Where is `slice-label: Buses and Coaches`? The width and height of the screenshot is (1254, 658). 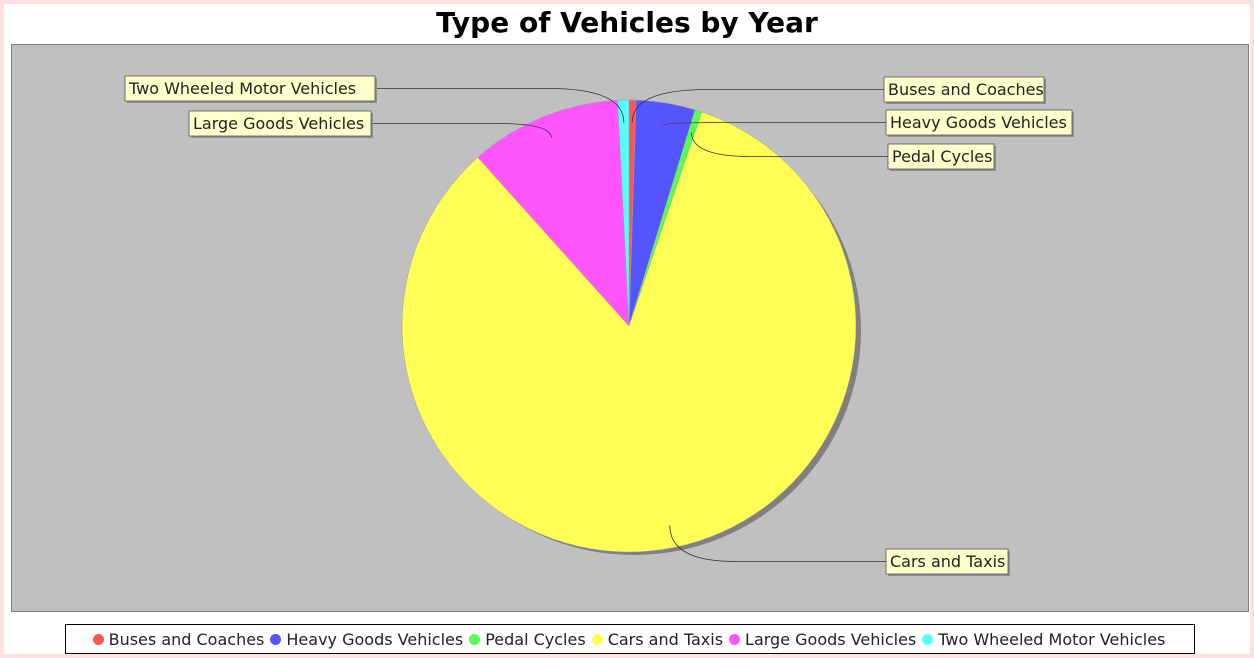 slice-label: Buses and Coaches is located at coordinates (964, 90).